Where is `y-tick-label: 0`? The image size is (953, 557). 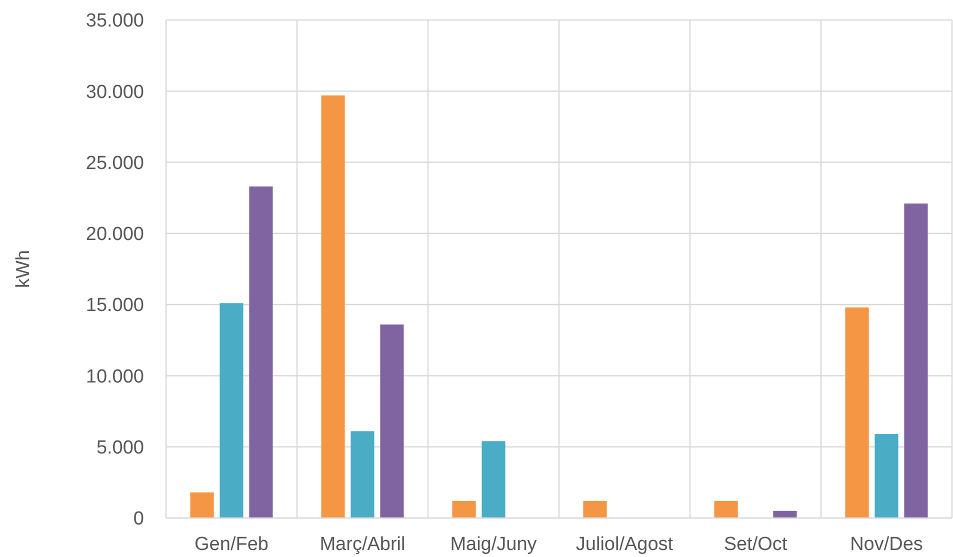
y-tick-label: 0 is located at coordinates (138, 519).